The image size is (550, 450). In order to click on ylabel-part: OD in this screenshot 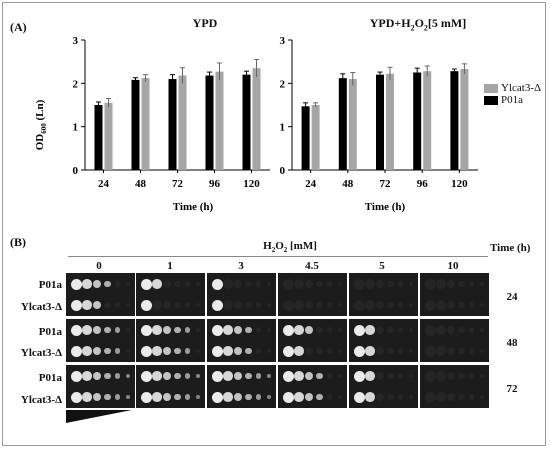, I will do `click(40, 142)`.